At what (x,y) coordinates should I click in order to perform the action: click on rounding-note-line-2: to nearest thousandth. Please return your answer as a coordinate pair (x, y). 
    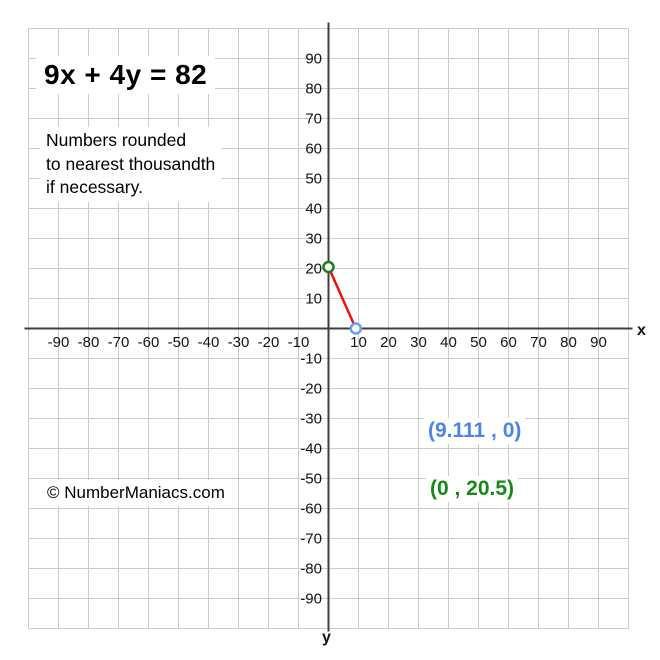
    Looking at the image, I should click on (131, 163).